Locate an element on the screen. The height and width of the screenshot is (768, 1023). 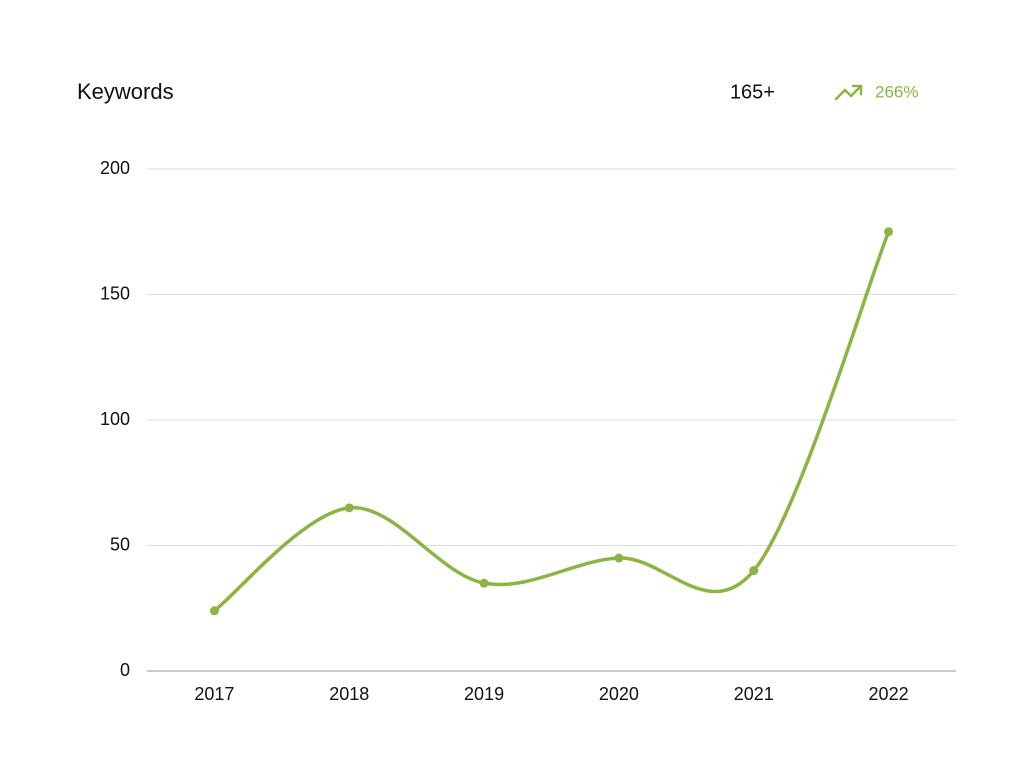
y-tick-label: 50 is located at coordinates (120, 544).